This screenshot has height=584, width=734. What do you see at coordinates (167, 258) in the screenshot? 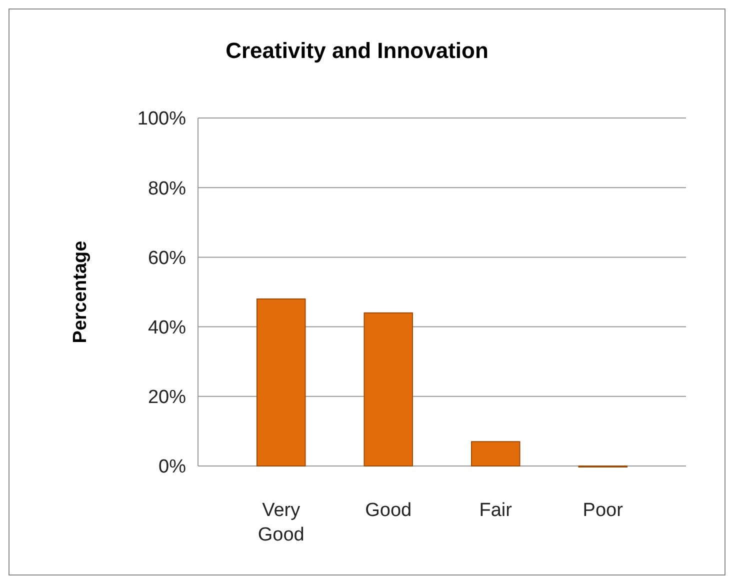
I see `y-tick-label: 60%` at bounding box center [167, 258].